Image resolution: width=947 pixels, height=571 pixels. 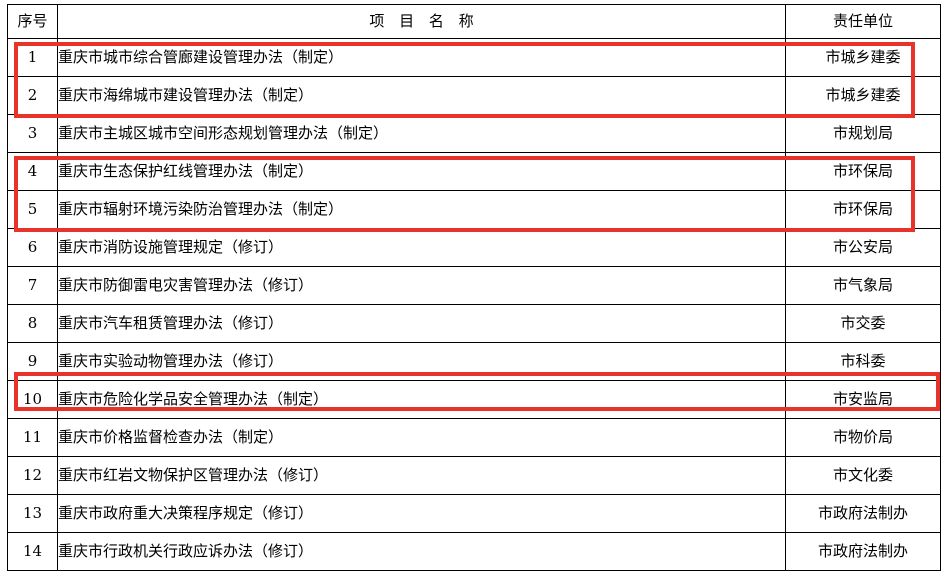 I want to click on cell-name: 重庆市实验动物管理办法（修订）, so click(x=421, y=361).